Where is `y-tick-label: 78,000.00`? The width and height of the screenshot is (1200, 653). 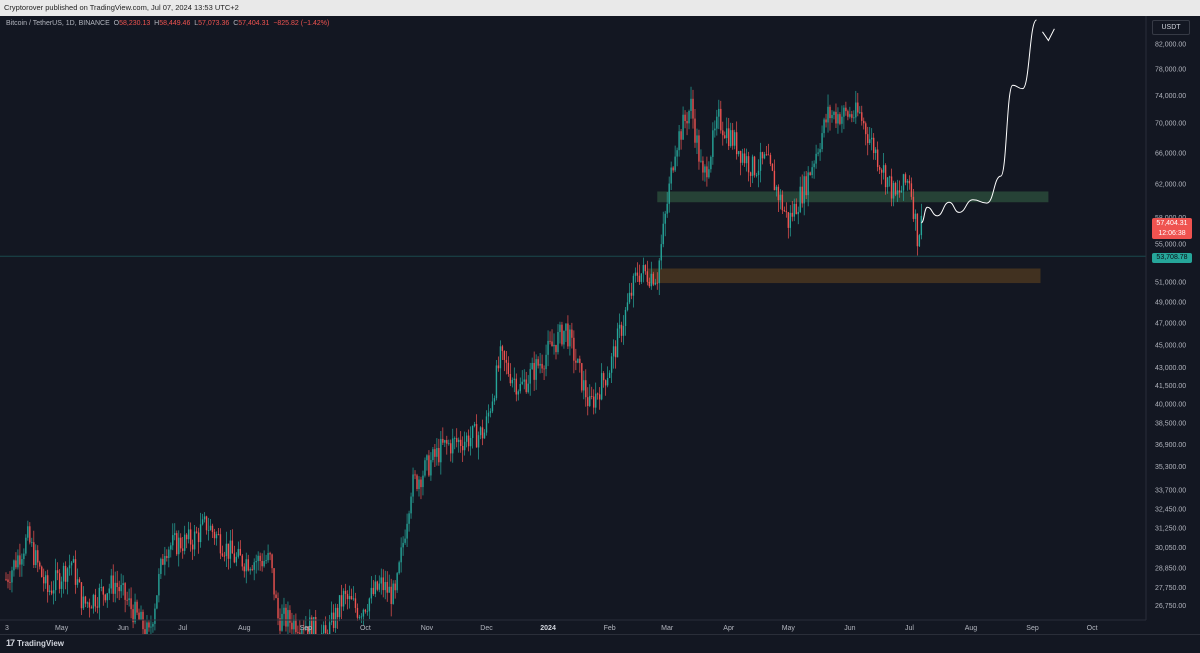
y-tick-label: 78,000.00 is located at coordinates (1170, 69).